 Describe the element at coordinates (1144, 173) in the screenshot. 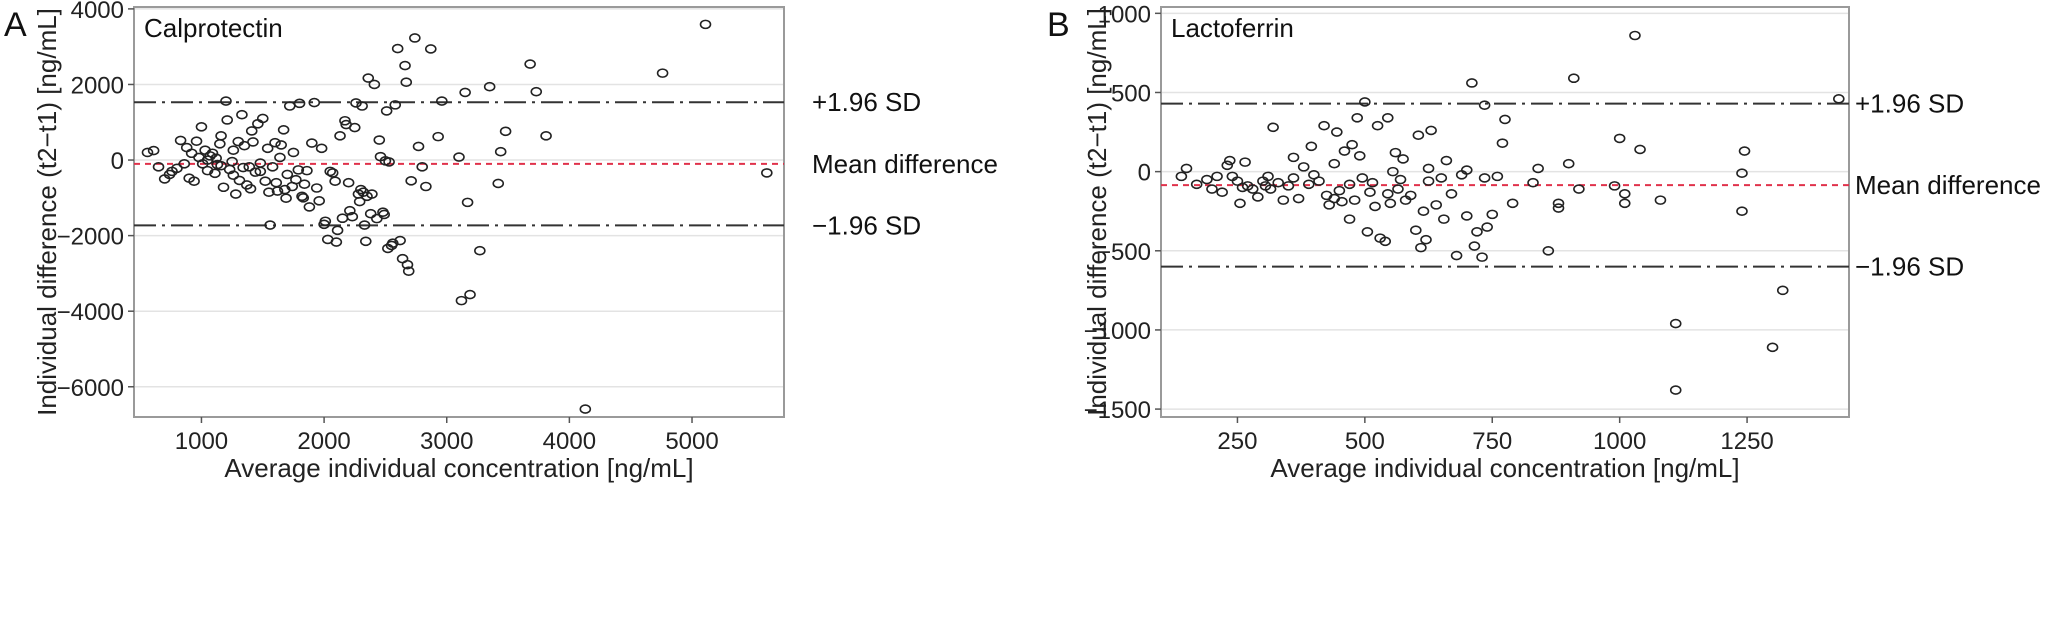

I see `y-tick-label: 0` at that location.